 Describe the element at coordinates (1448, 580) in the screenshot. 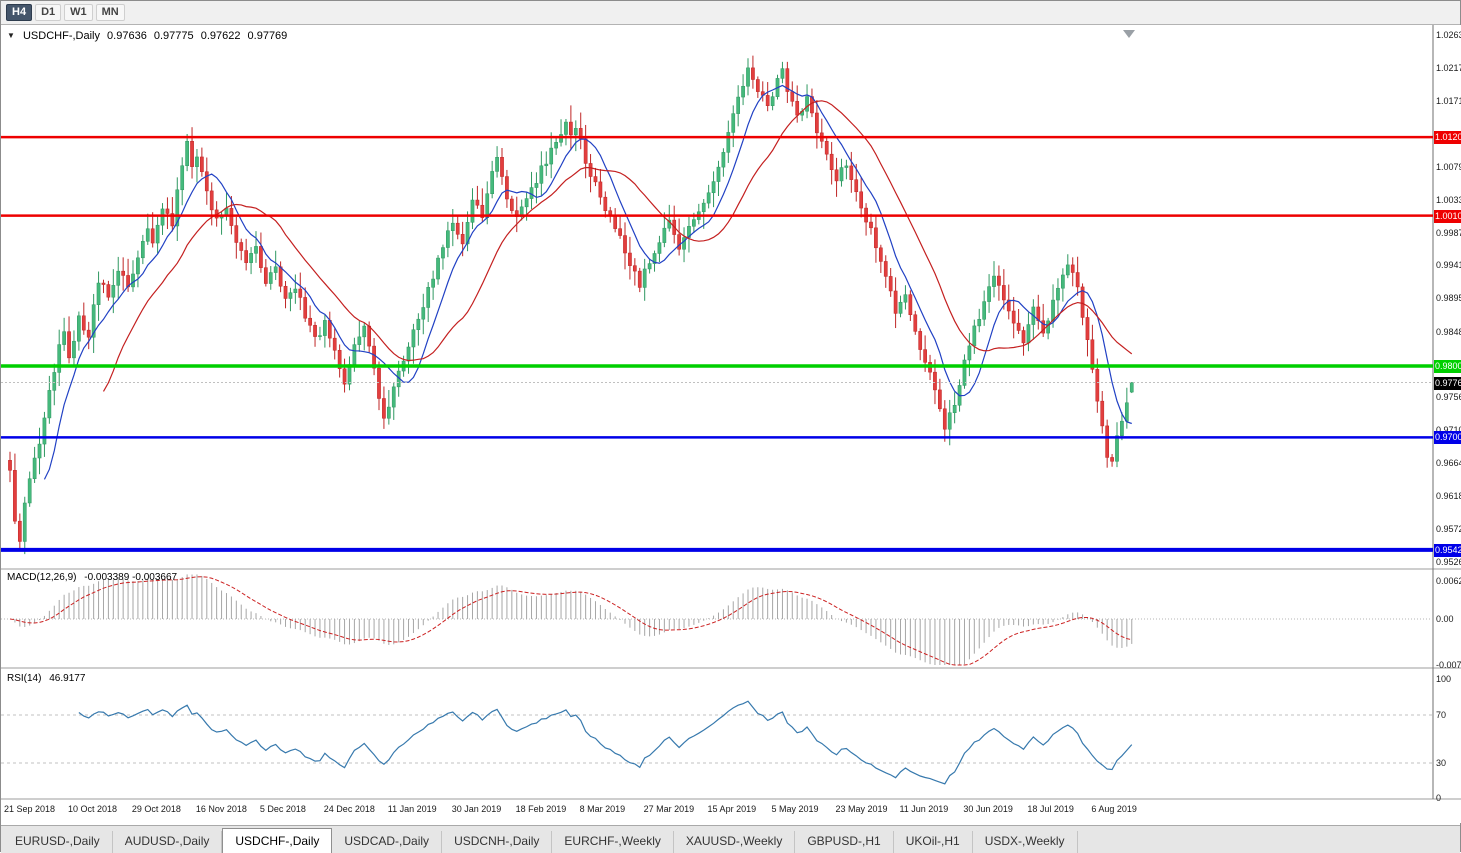

I see `macd-axis-tick: 0.006286` at that location.